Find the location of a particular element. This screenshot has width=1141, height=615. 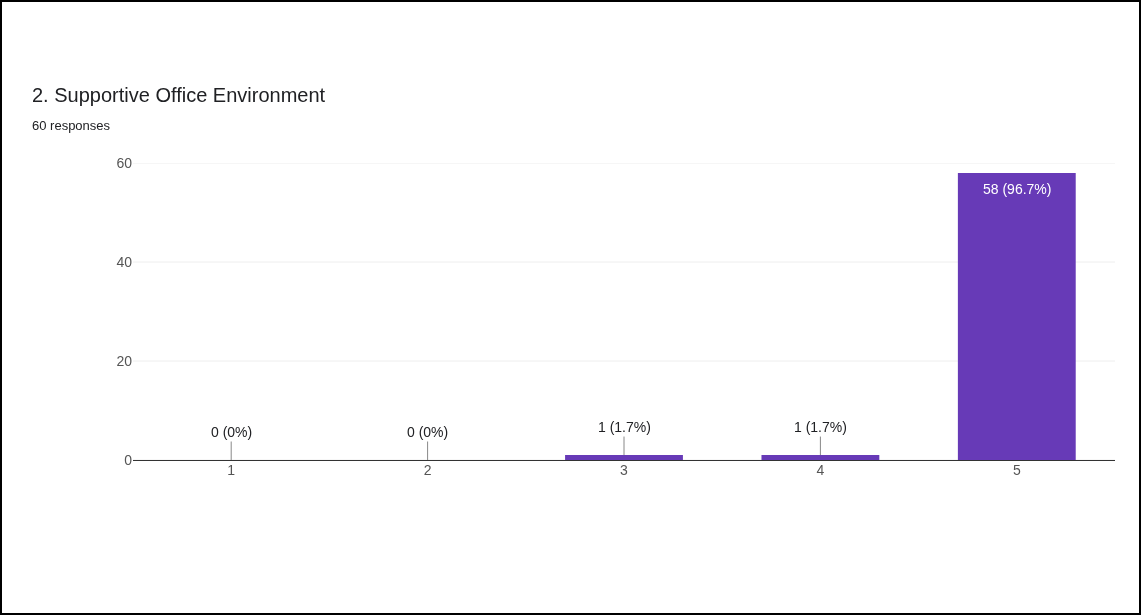

y-tick-label: 0 is located at coordinates (128, 459).